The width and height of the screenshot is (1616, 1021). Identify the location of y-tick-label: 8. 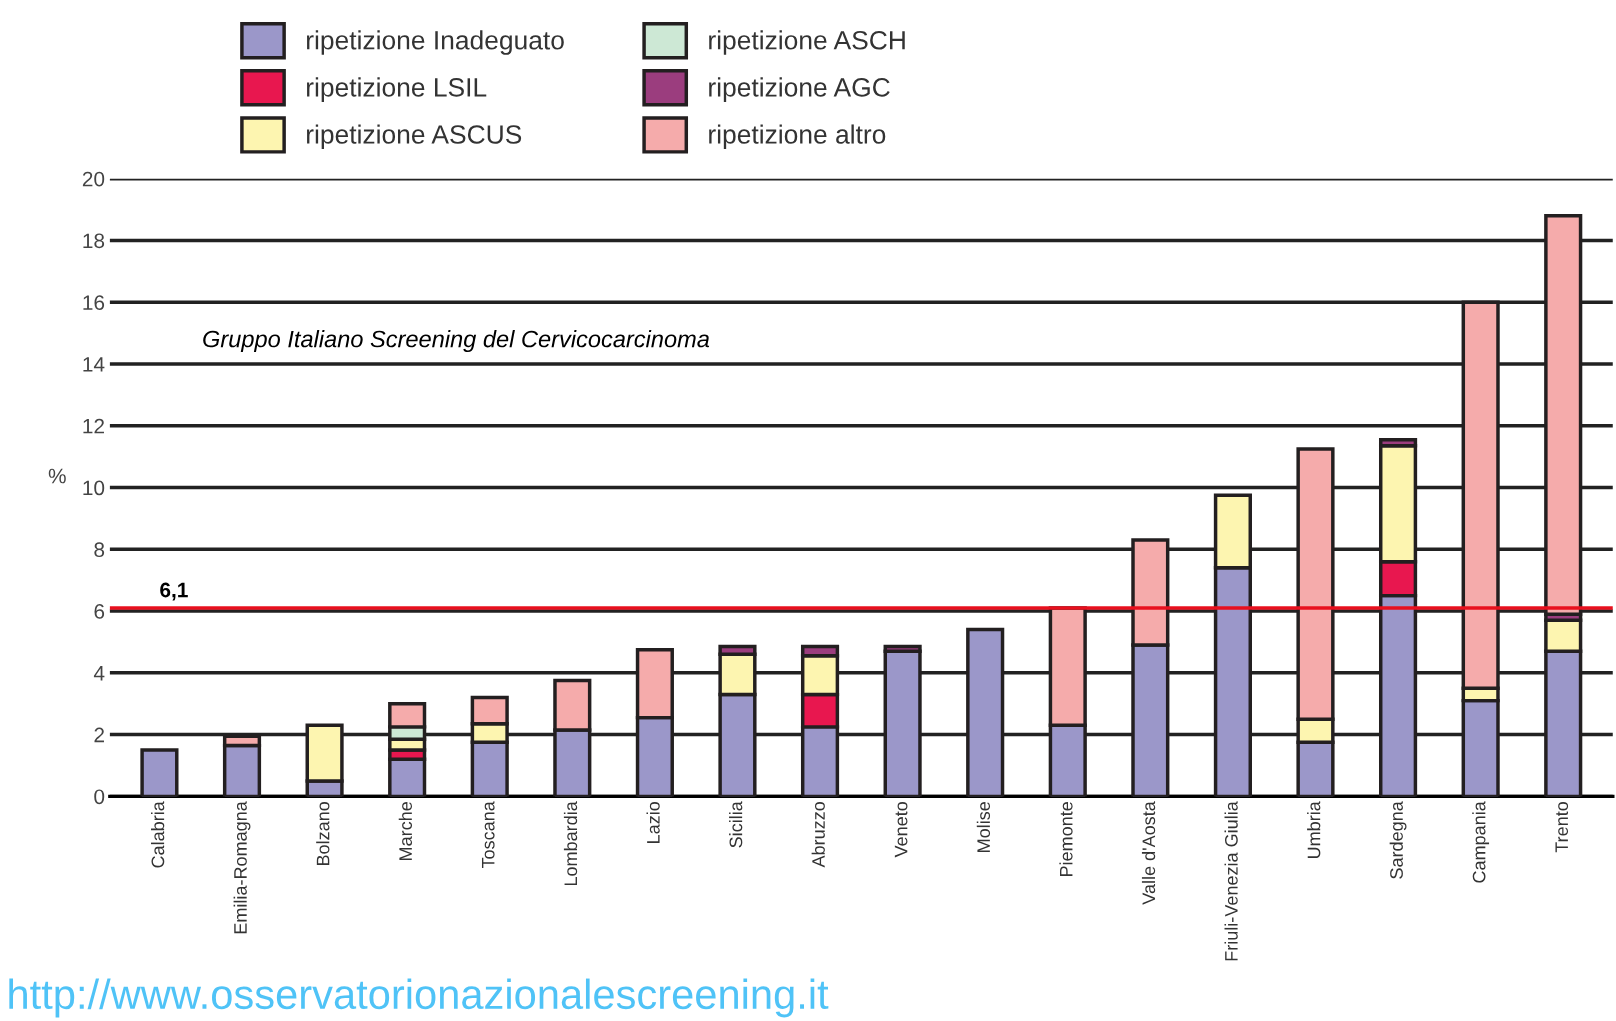
(99, 550).